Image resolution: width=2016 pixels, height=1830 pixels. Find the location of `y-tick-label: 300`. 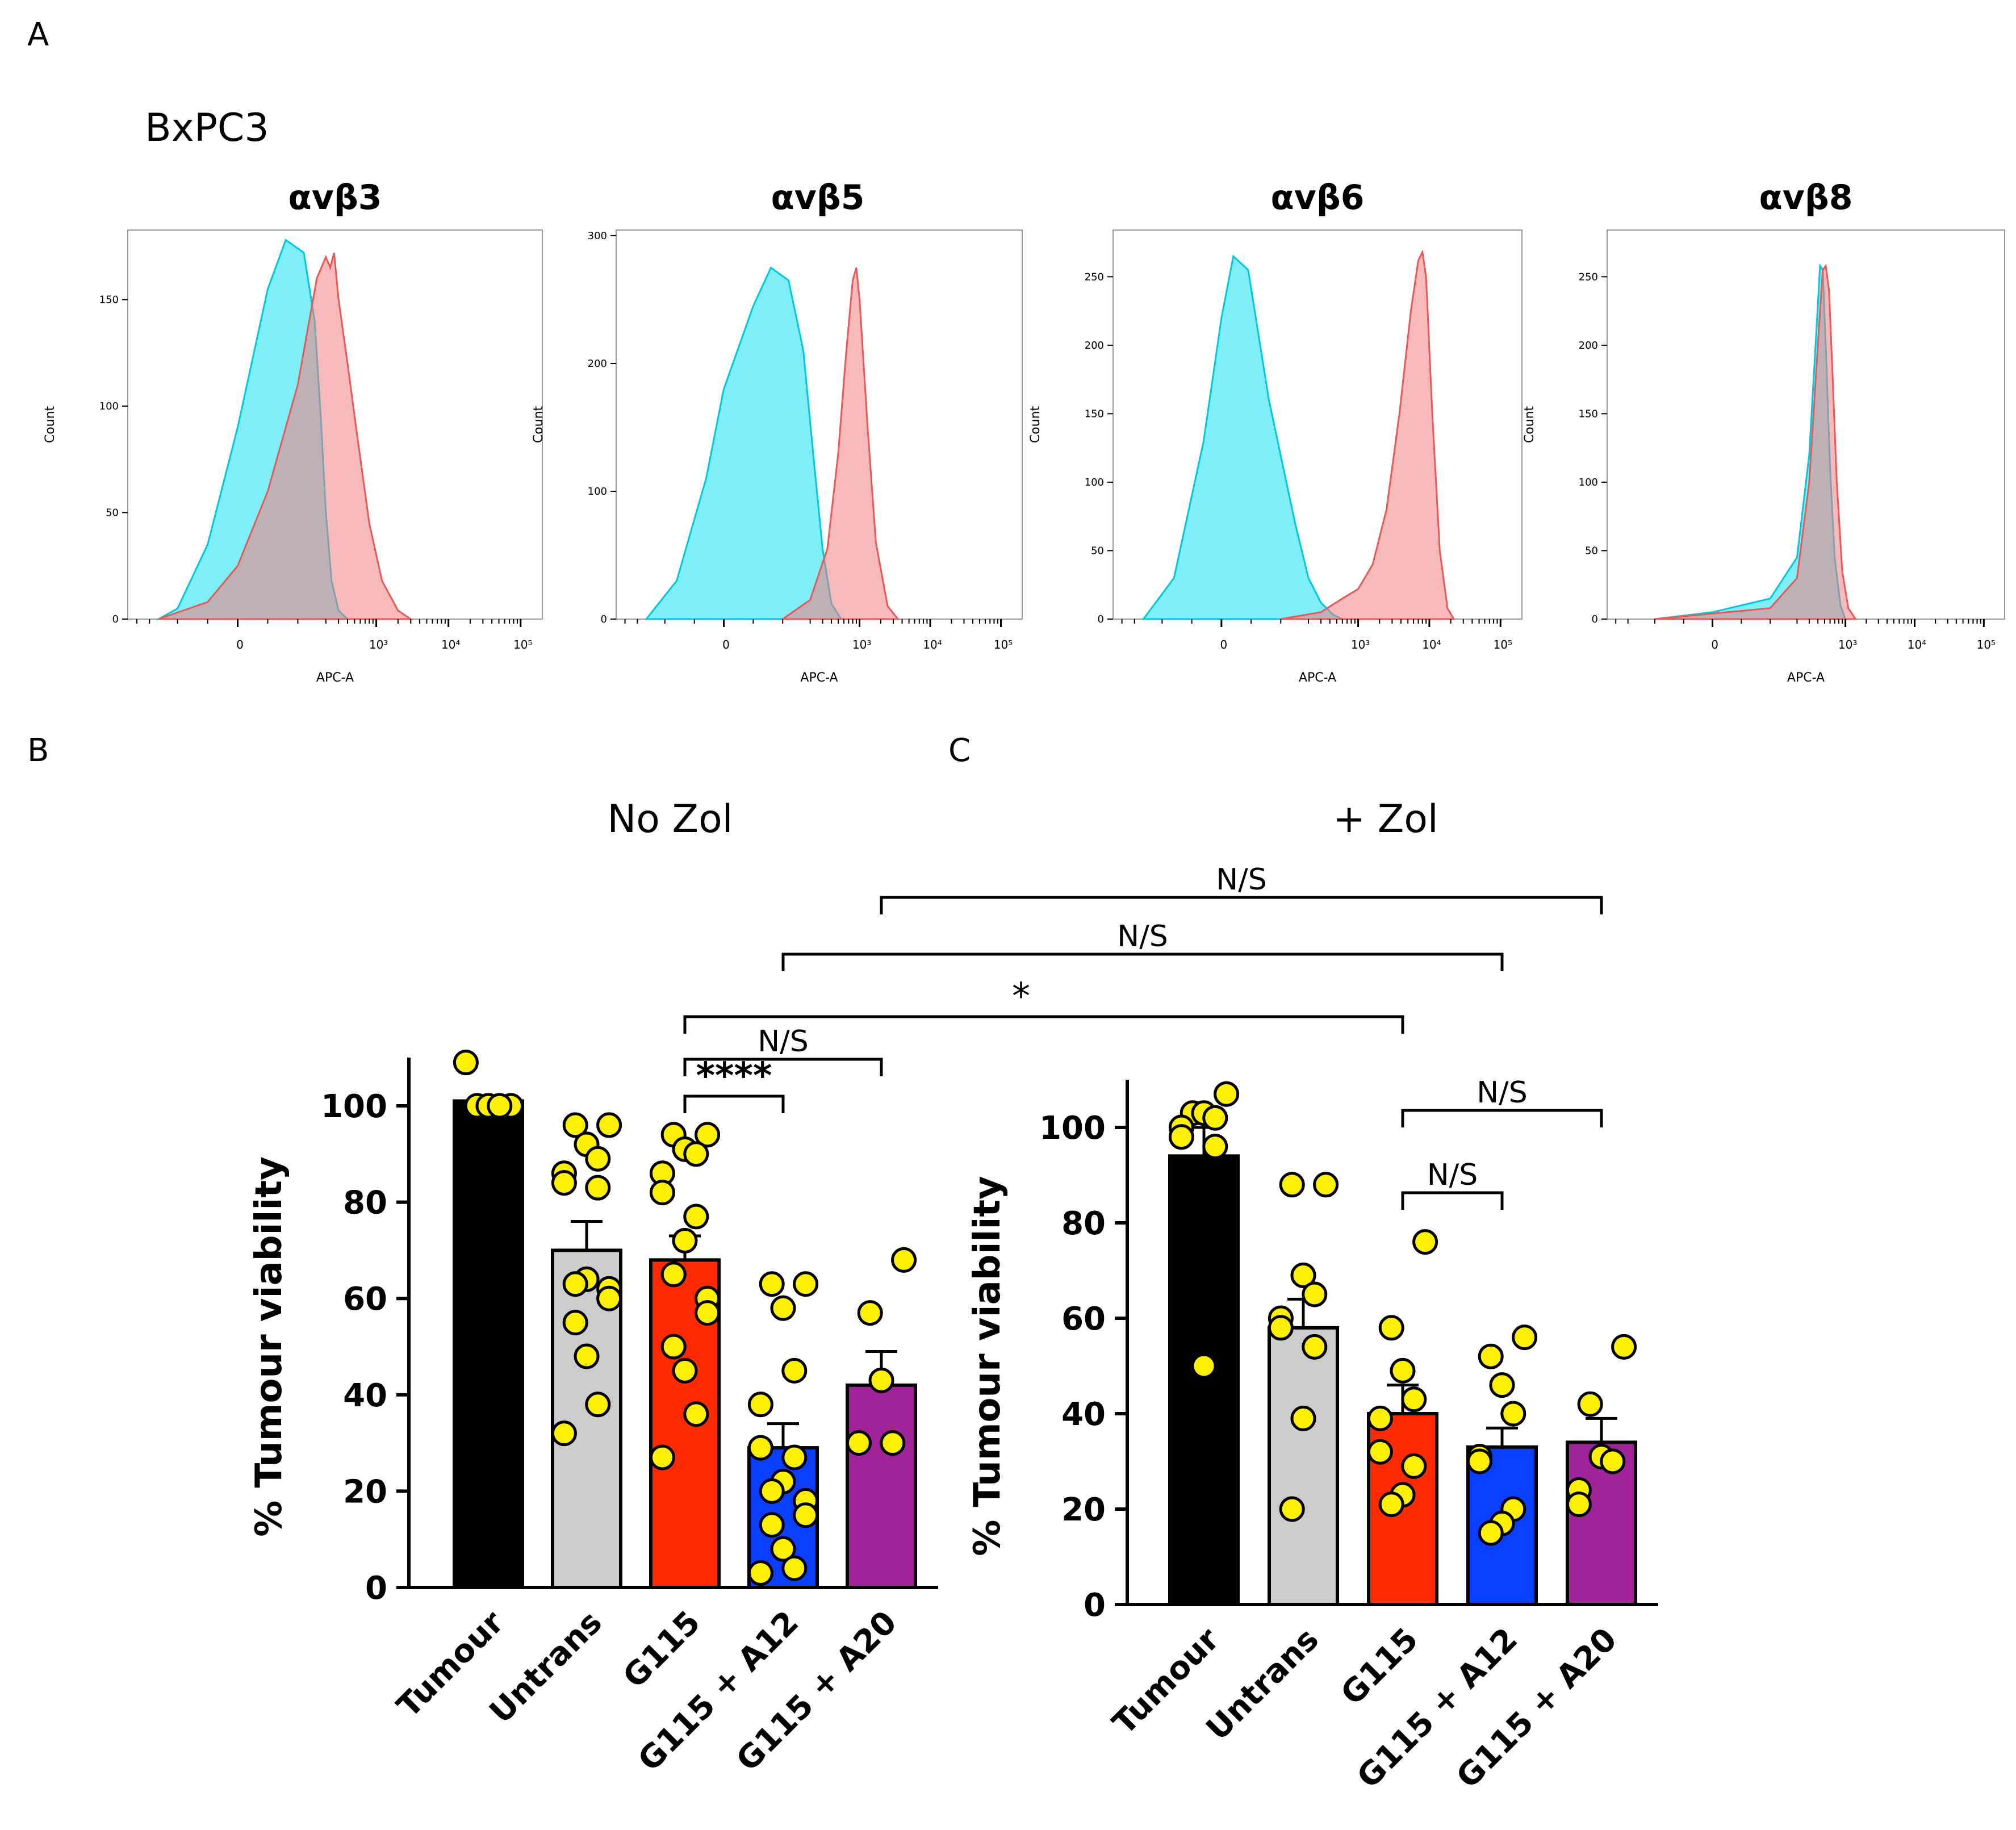

y-tick-label: 300 is located at coordinates (597, 236).